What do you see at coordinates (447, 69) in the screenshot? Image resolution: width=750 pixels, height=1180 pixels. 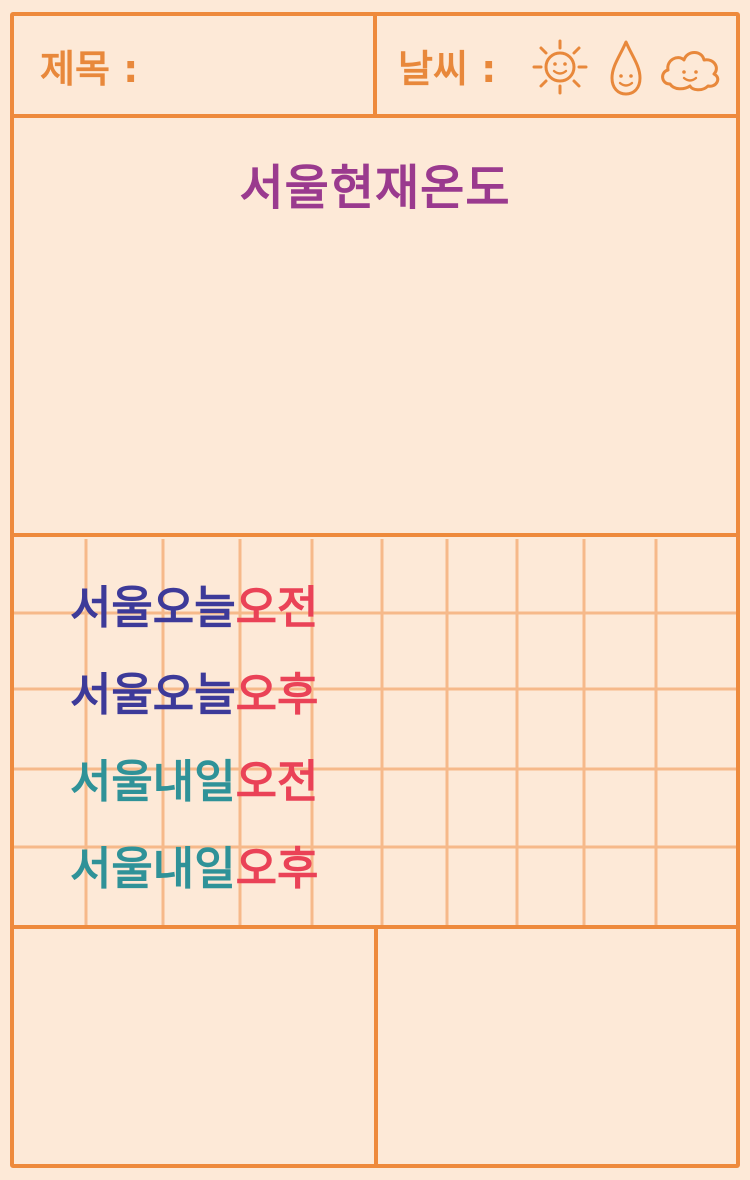 I see `weather-label: 날씨 :` at bounding box center [447, 69].